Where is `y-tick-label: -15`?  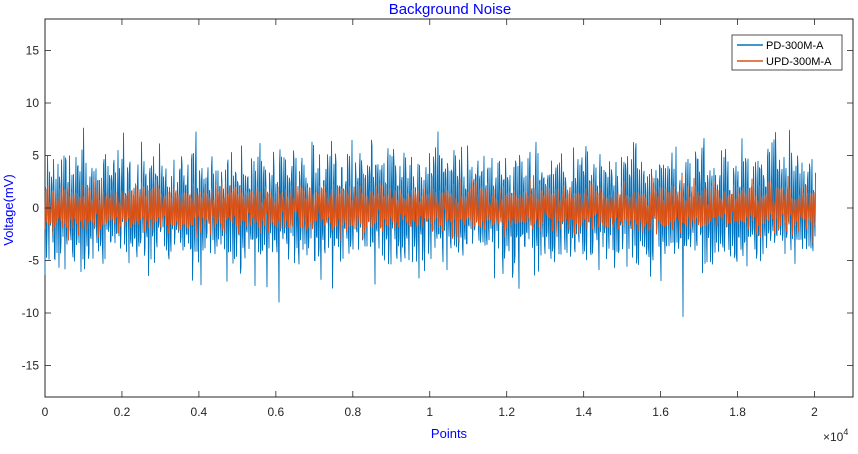 y-tick-label: -15 is located at coordinates (31, 366).